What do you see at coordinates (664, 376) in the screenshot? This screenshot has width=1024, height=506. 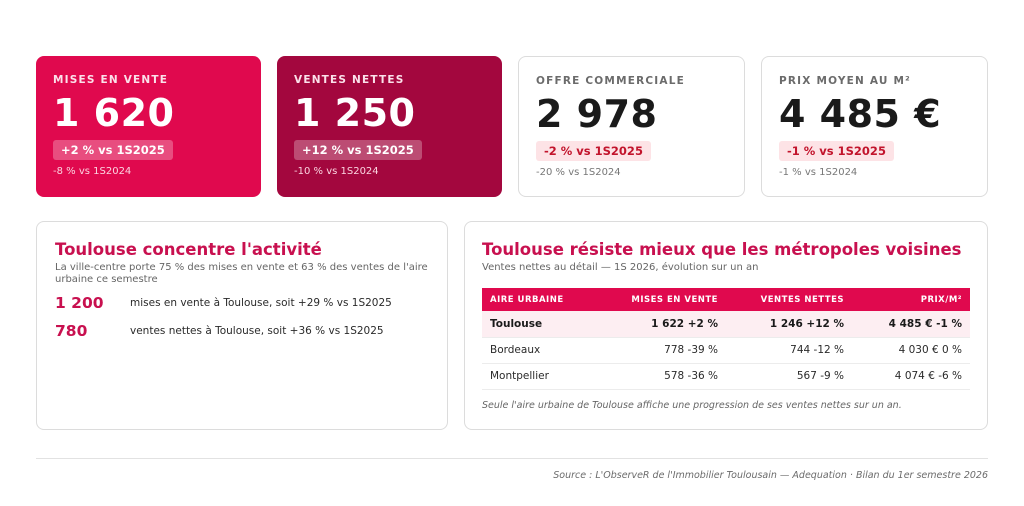 I see `table-cell: 578 -36 %` at bounding box center [664, 376].